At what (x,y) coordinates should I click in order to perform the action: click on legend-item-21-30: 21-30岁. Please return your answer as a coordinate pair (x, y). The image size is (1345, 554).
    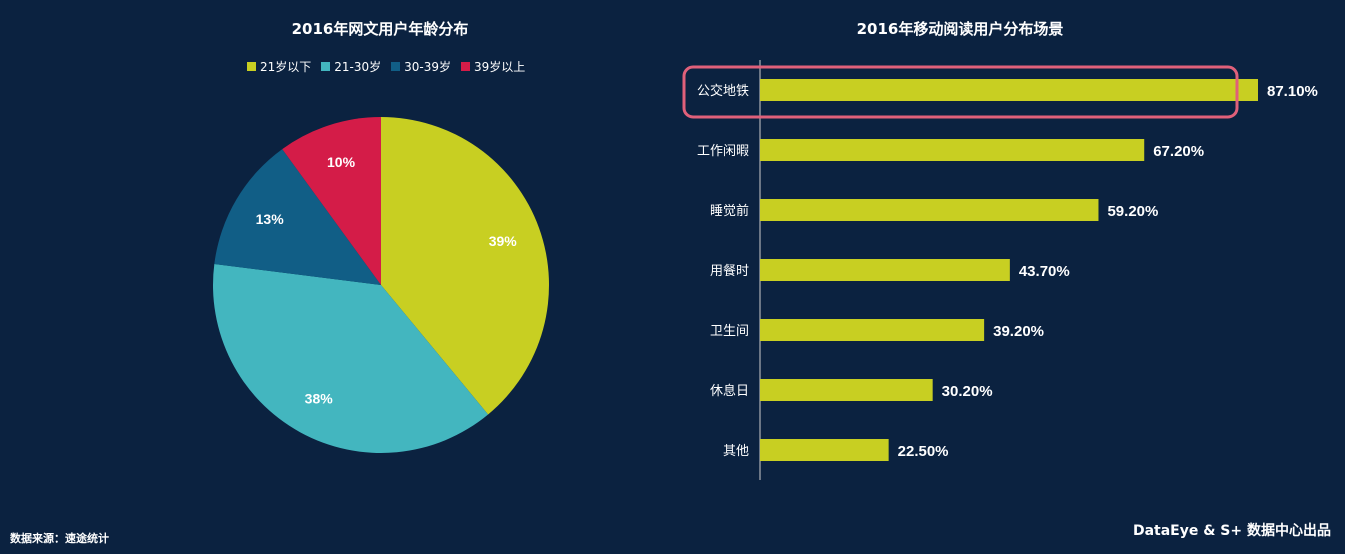
    Looking at the image, I should click on (351, 66).